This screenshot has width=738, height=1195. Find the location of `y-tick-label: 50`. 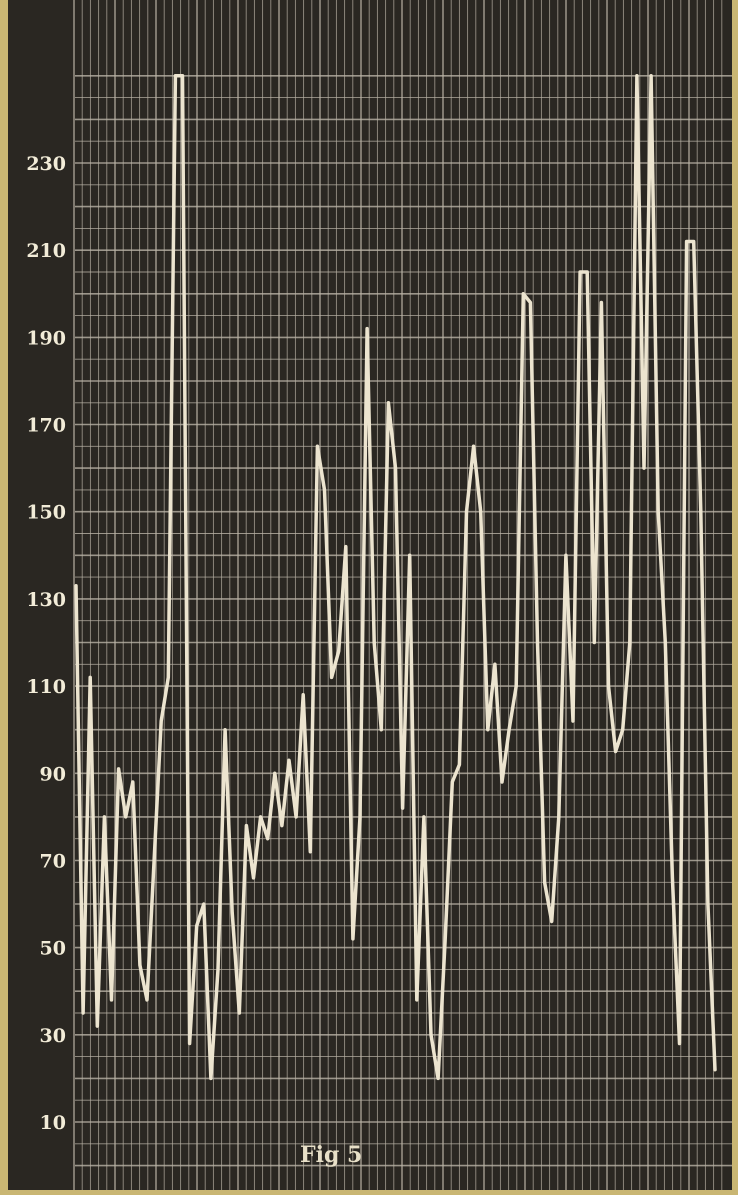

y-tick-label: 50 is located at coordinates (53, 949).